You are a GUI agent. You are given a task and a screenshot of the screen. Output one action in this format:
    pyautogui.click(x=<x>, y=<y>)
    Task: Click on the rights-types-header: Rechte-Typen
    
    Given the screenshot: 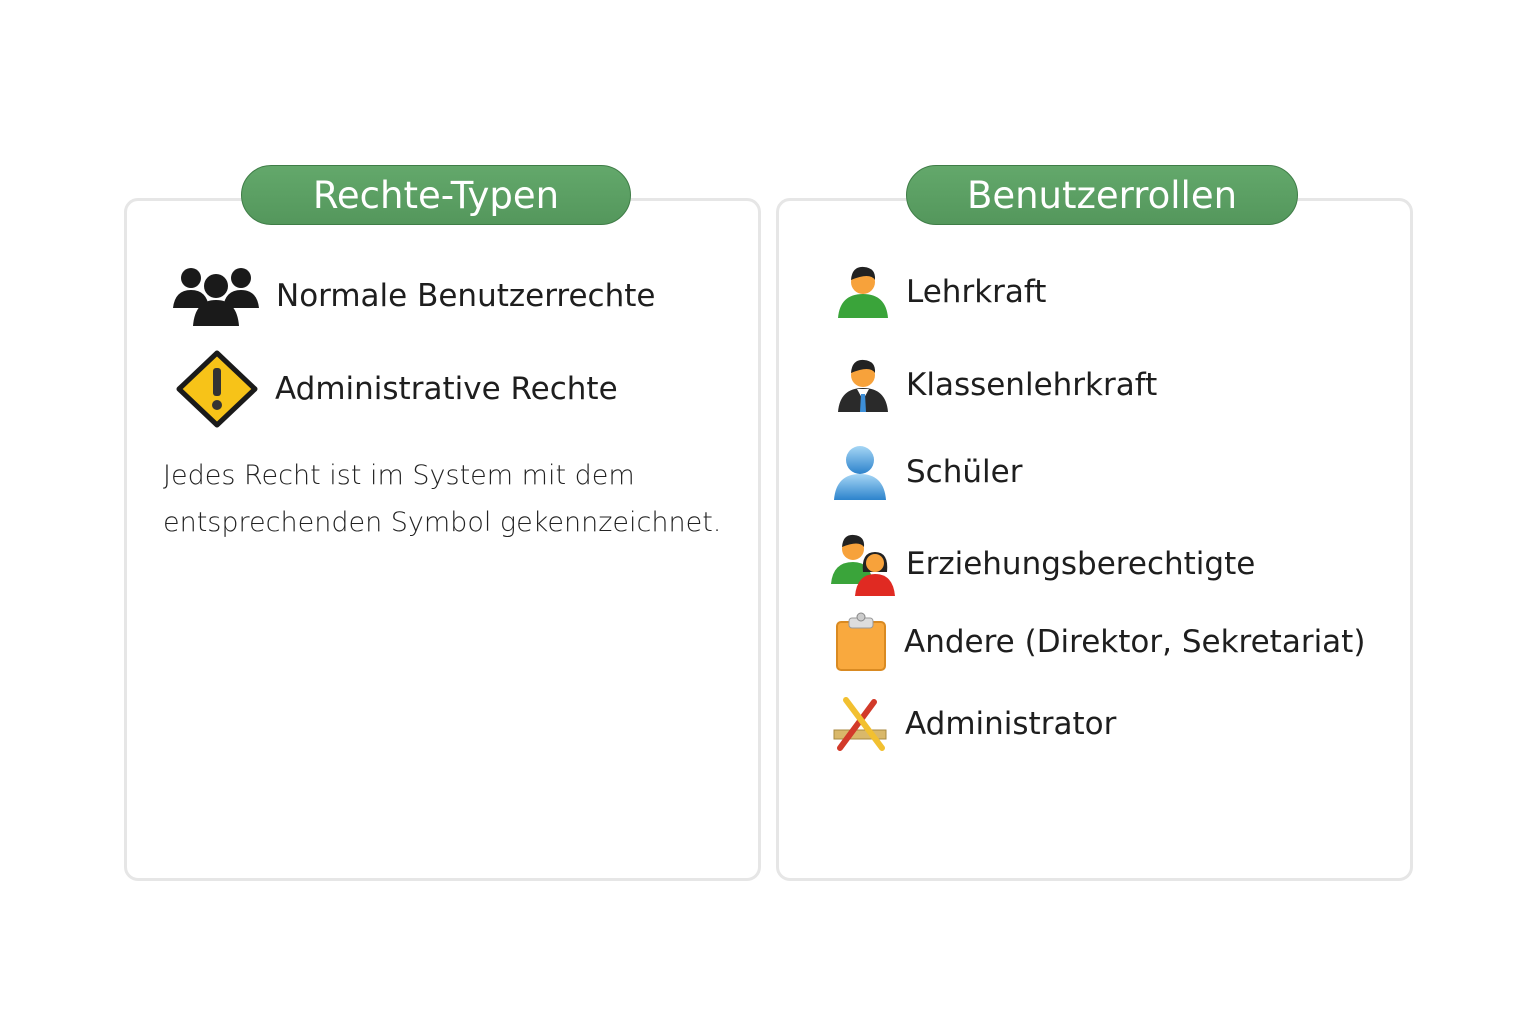 What is the action you would take?
    pyautogui.click(x=436, y=195)
    